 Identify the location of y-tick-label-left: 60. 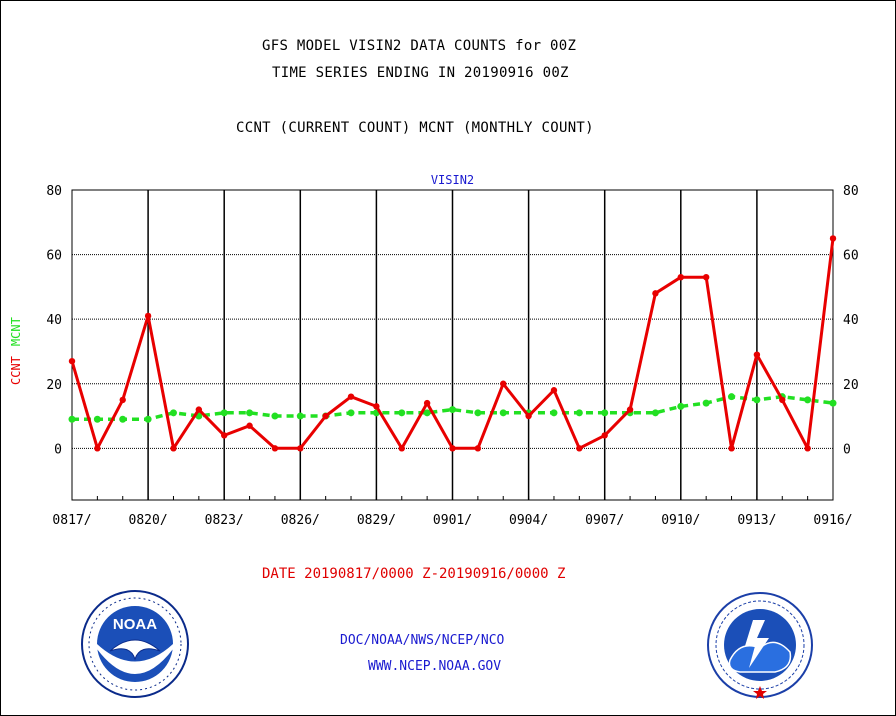
(54, 256).